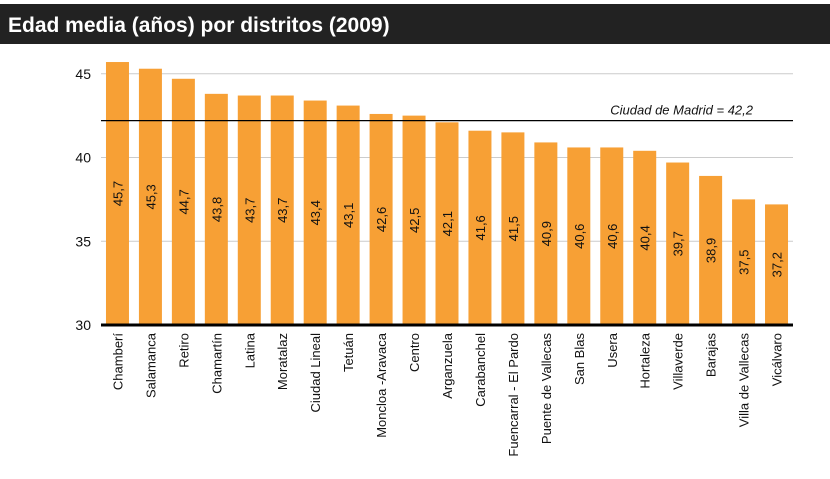 The image size is (830, 479). What do you see at coordinates (612, 349) in the screenshot?
I see `x-tick-label: Usera` at bounding box center [612, 349].